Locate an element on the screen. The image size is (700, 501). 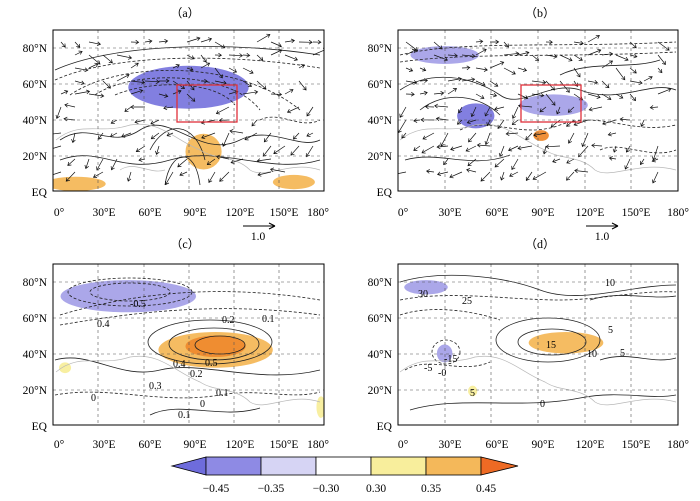
panel-d-grid is located at coordinates (538, 344).